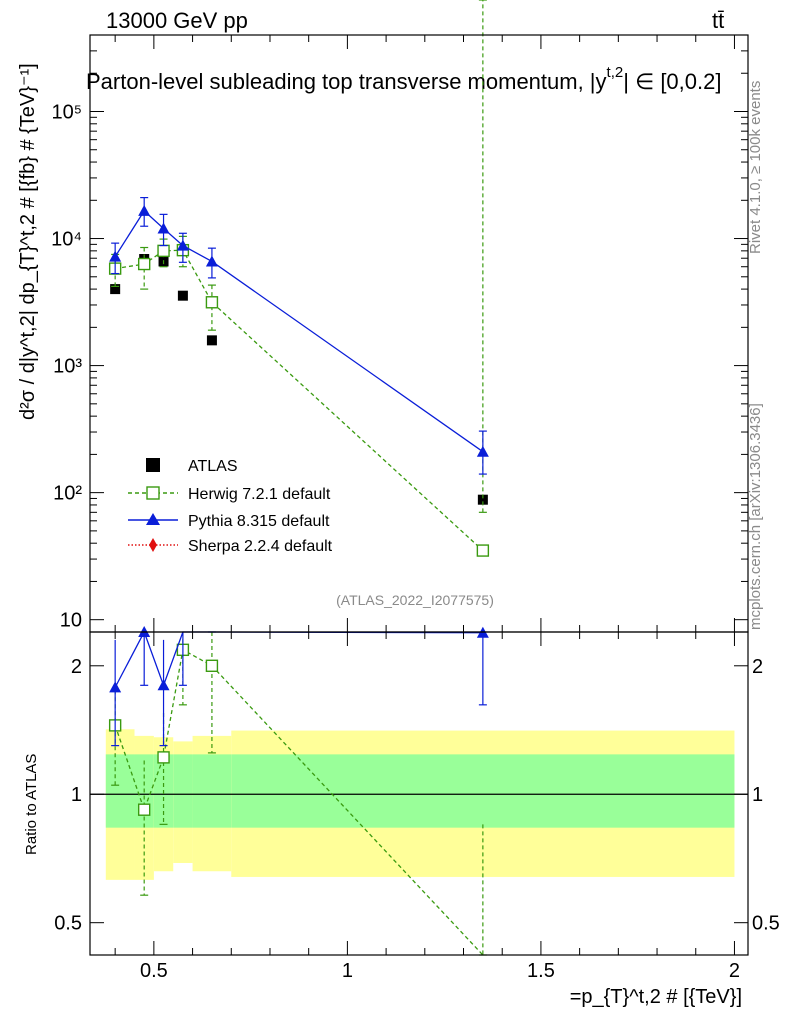 The image size is (786, 1024). Describe the element at coordinates (66, 240) in the screenshot. I see `main-y-tick-label-3: 10⁴` at that location.